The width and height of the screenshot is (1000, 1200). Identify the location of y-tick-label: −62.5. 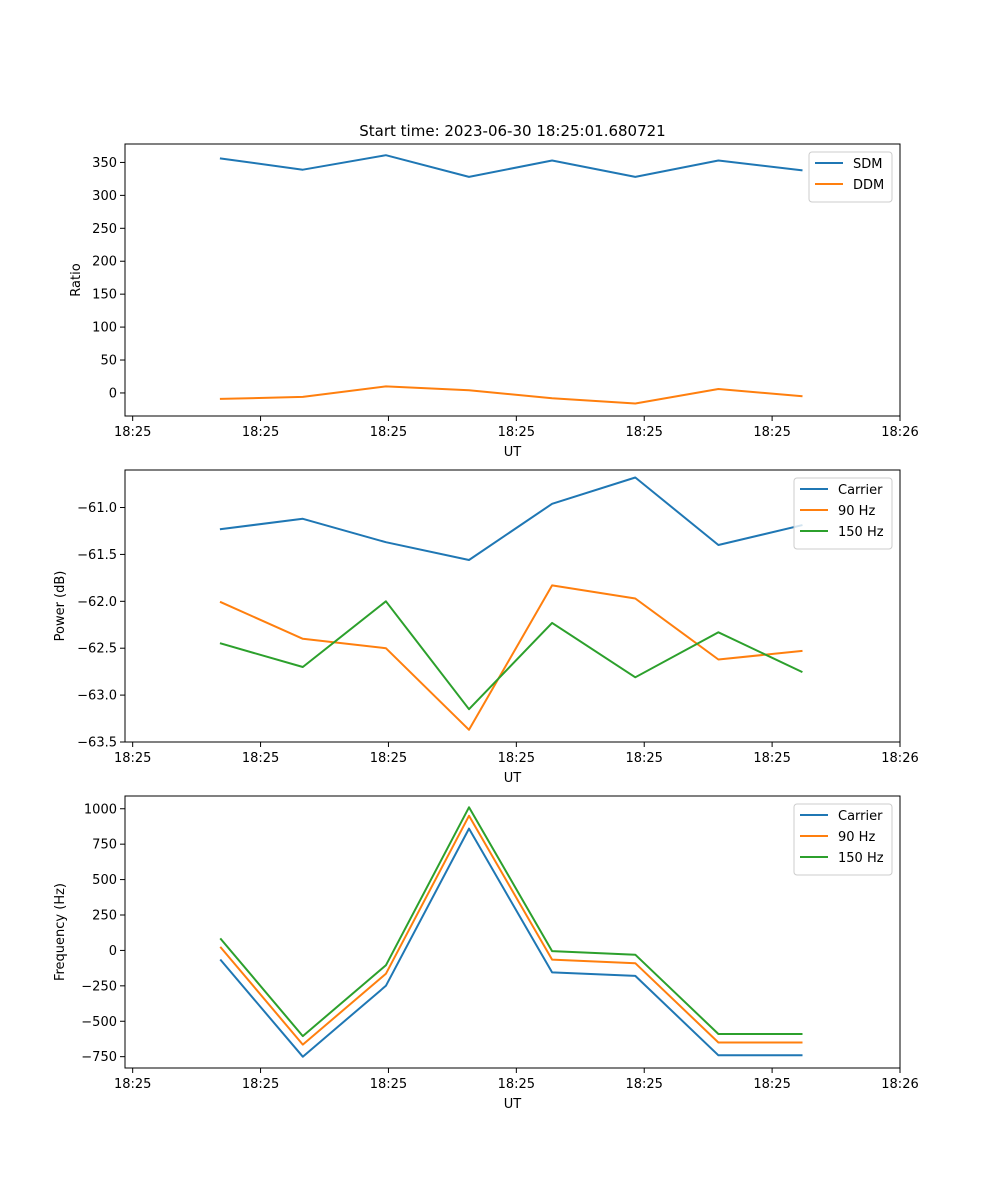
(97, 649).